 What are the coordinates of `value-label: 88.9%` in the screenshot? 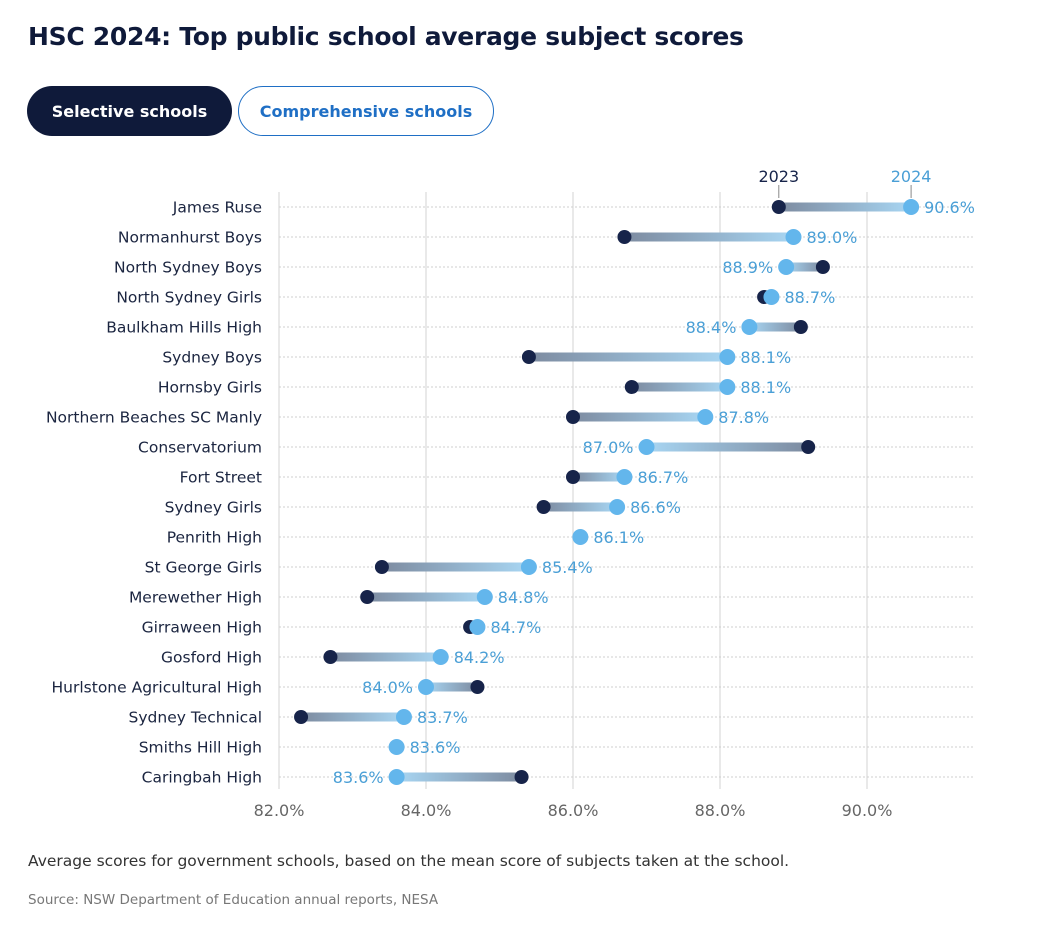 It's located at (747, 267).